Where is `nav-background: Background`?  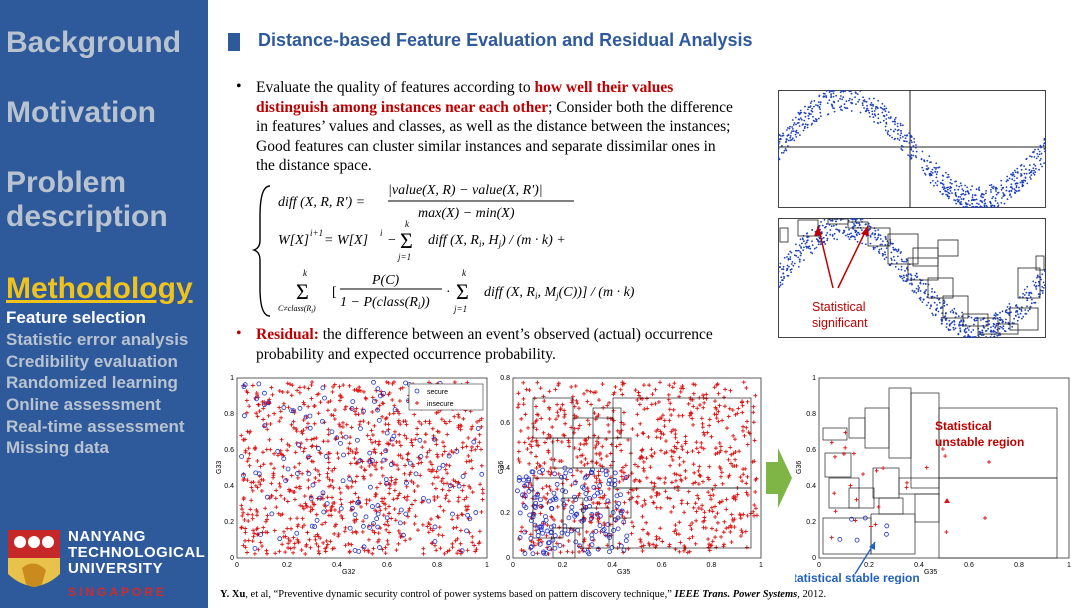 nav-background: Background is located at coordinates (94, 42).